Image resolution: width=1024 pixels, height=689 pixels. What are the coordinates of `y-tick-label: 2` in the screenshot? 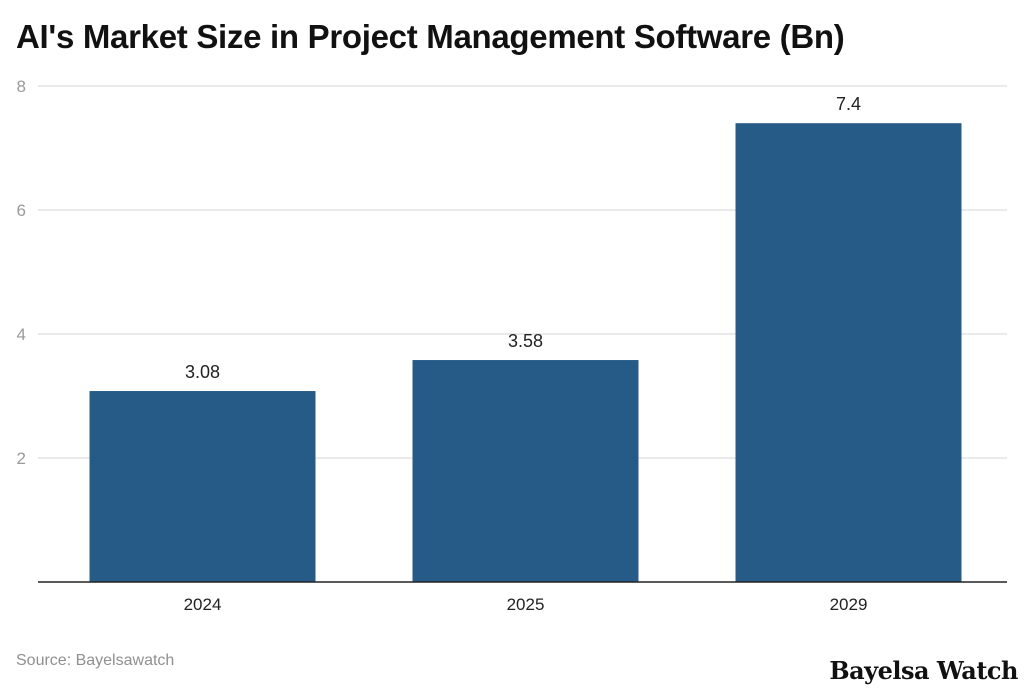 It's located at (21, 458).